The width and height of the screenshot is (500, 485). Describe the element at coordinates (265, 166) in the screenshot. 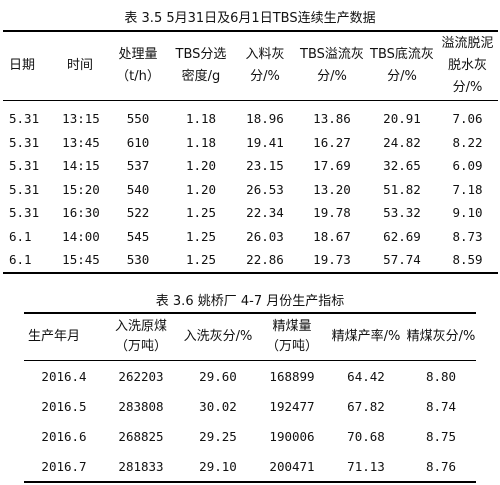

I see `cell: 23.15` at that location.